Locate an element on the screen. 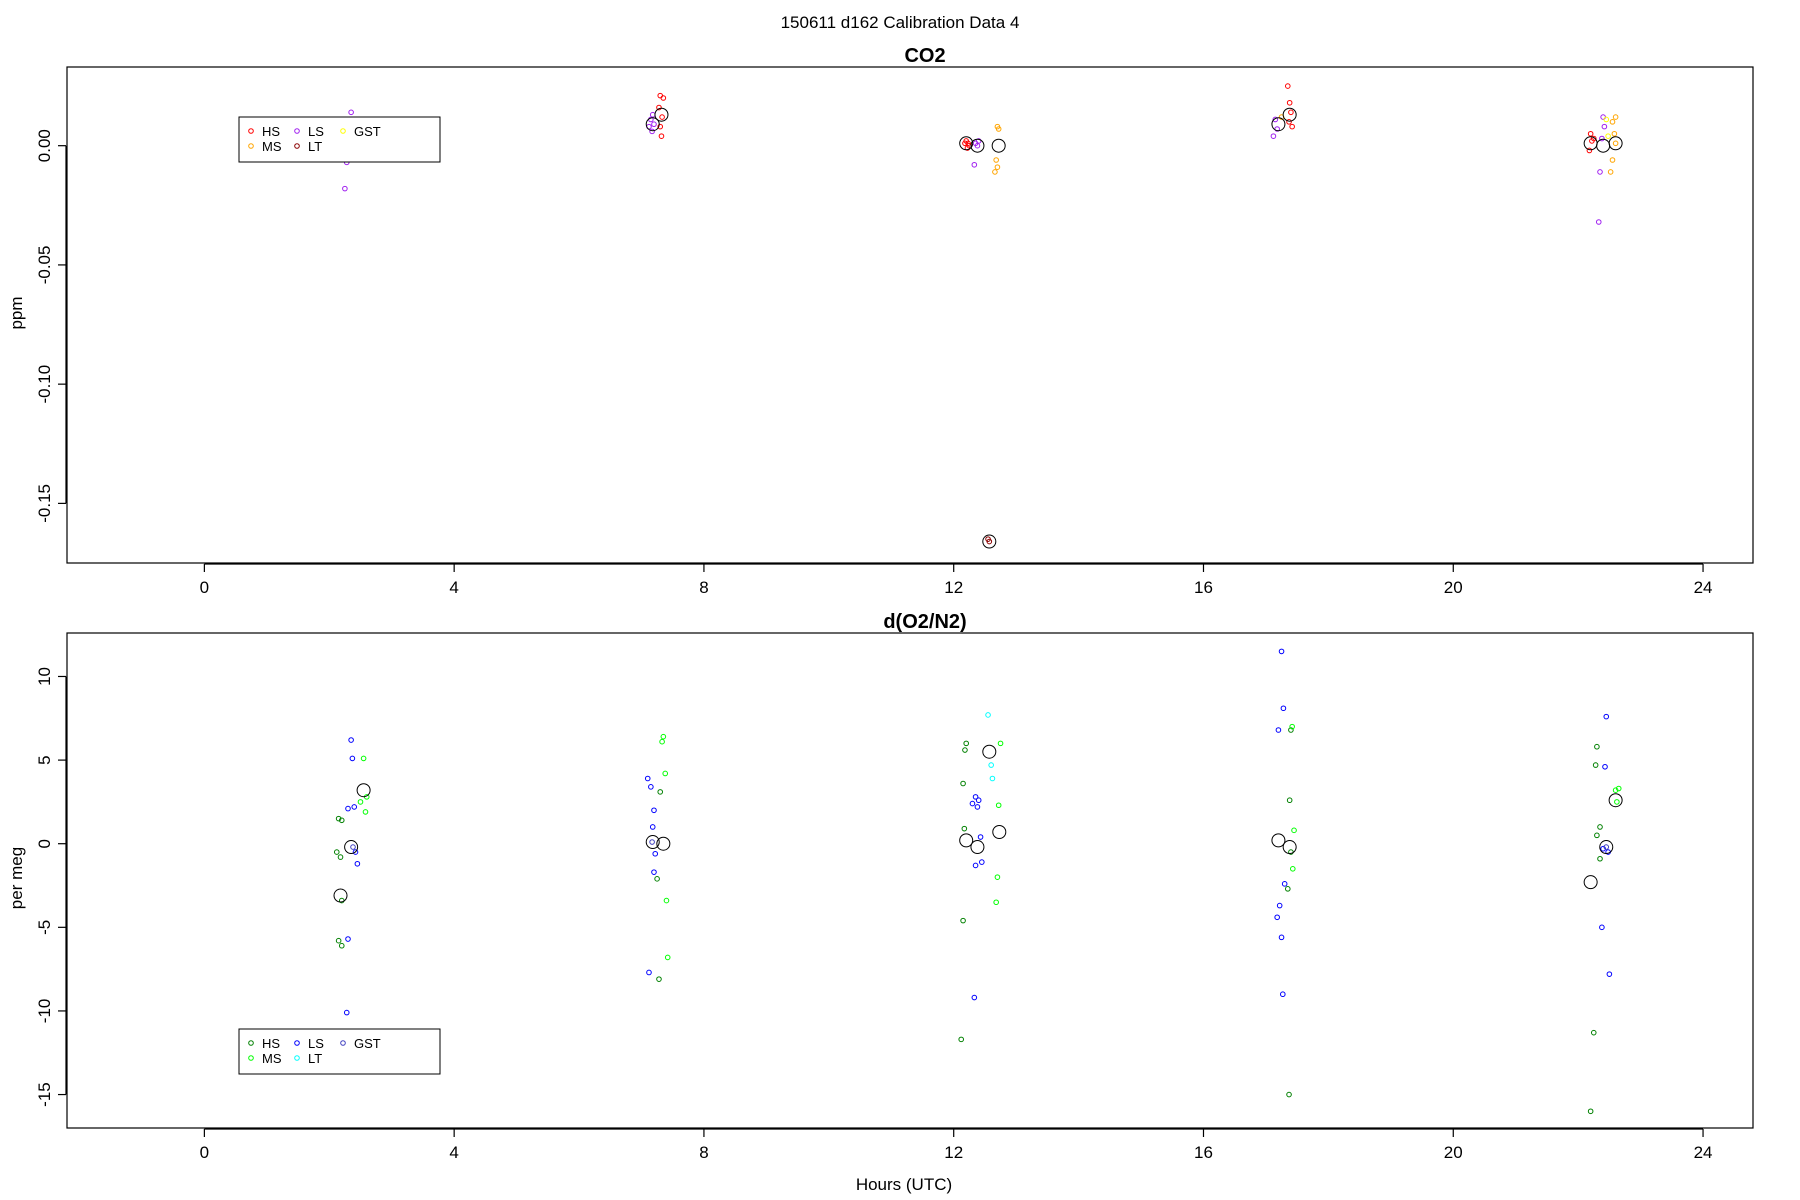 The width and height of the screenshot is (1800, 1200). co2-x-tick-label: 16 is located at coordinates (1203, 587).